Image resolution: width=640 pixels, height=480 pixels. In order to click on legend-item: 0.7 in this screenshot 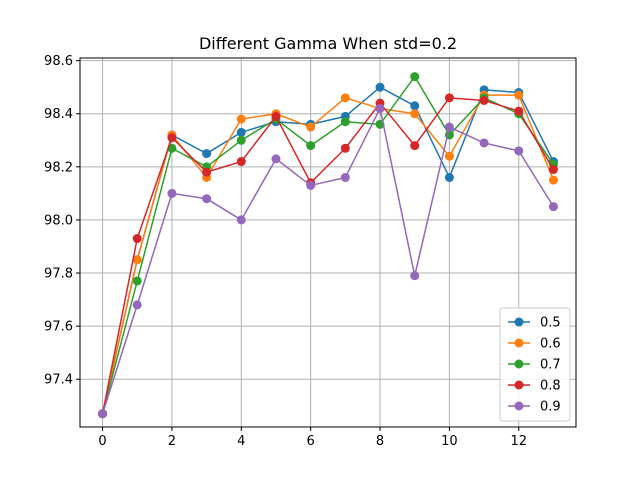, I will do `click(534, 365)`.